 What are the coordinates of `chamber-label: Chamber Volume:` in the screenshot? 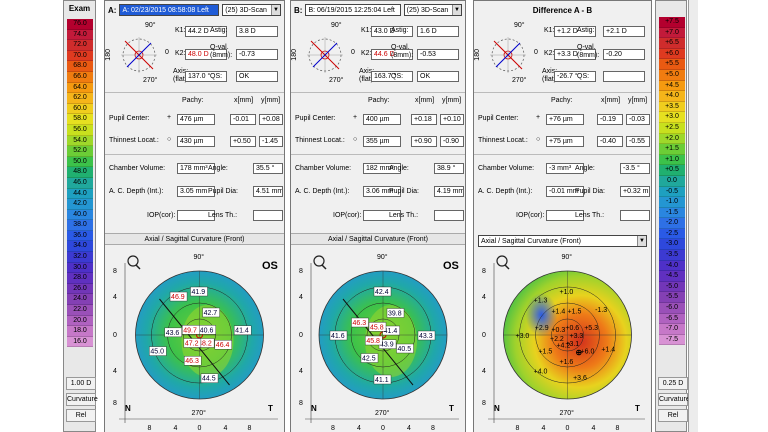 It's located at (323, 168).